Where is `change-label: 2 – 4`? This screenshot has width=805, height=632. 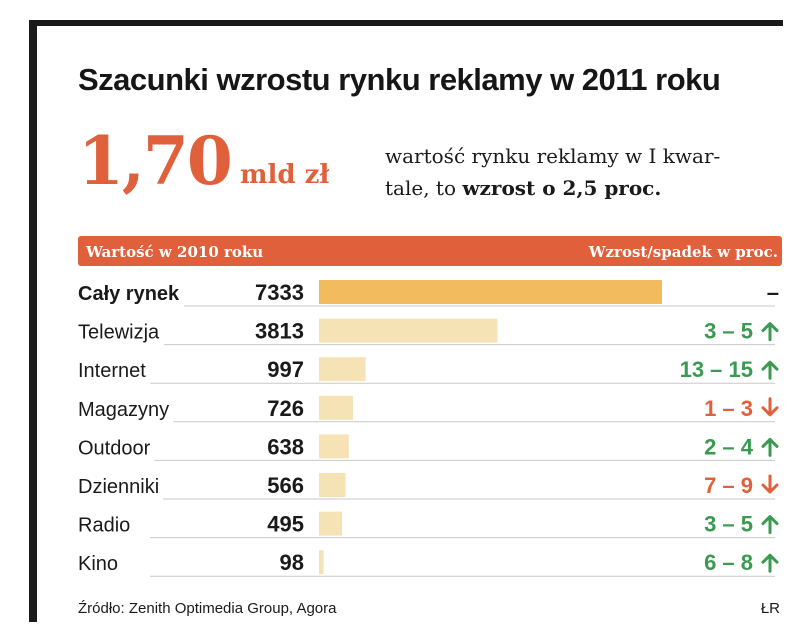
change-label: 2 – 4 is located at coordinates (729, 446).